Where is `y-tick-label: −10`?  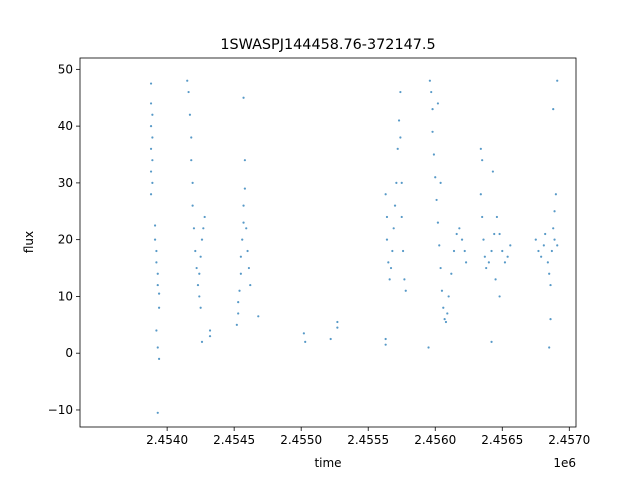 y-tick-label: −10 is located at coordinates (60, 410).